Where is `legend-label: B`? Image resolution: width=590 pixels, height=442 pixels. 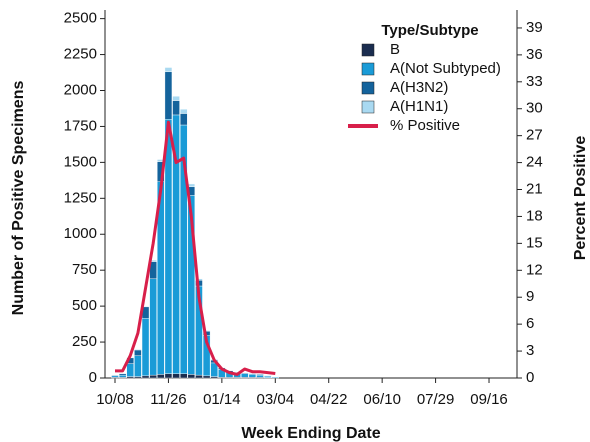 legend-label: B is located at coordinates (395, 49).